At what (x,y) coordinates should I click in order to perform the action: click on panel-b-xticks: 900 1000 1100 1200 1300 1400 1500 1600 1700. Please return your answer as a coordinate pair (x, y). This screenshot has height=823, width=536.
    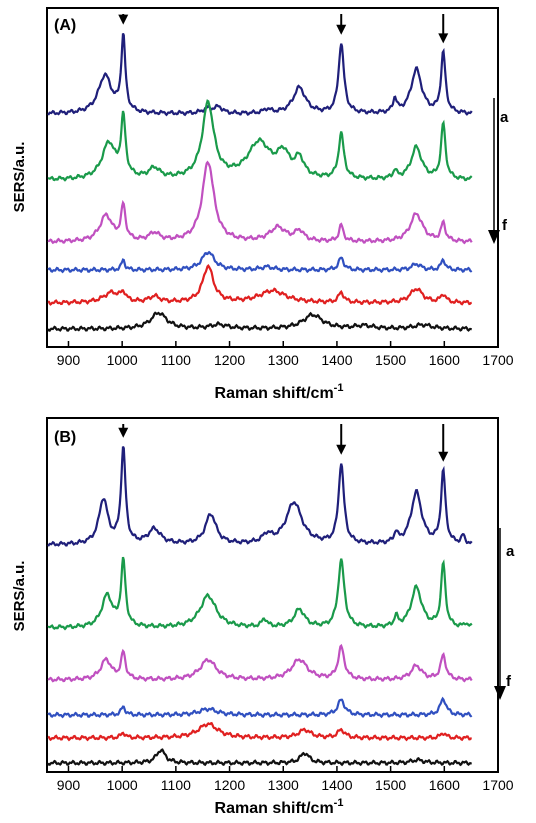
    Looking at the image, I should click on (285, 779).